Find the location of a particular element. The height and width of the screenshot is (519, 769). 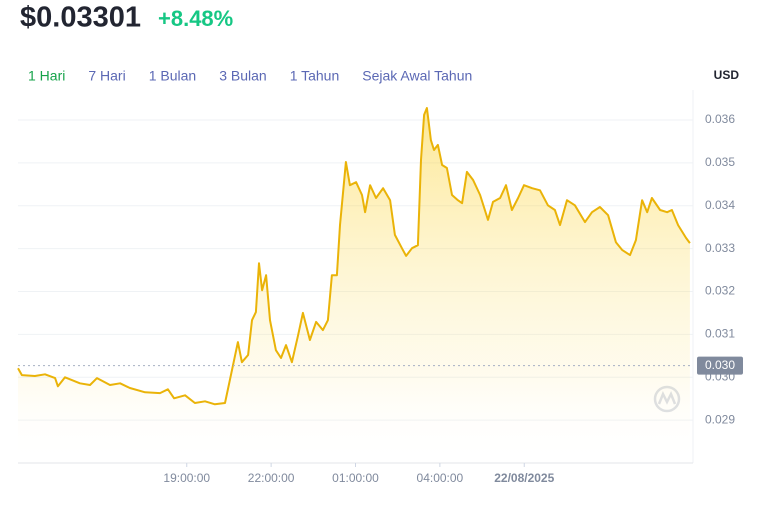

timeframe-tab: 7 Hari is located at coordinates (106, 76).